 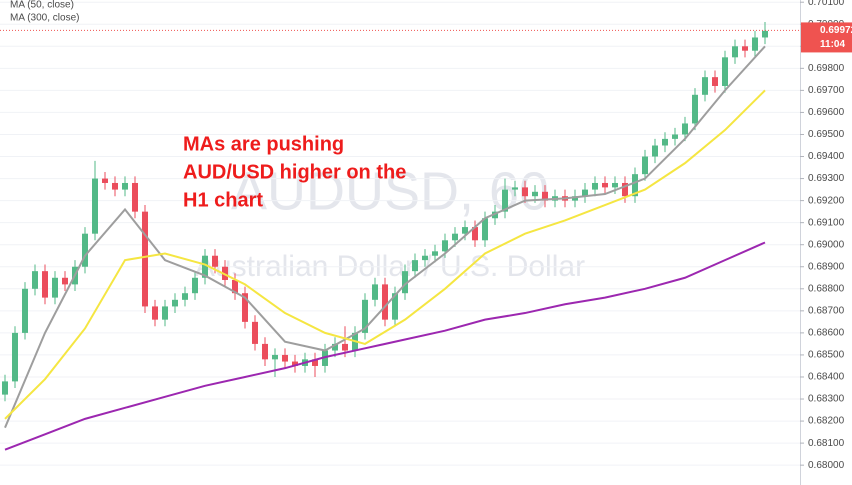 What do you see at coordinates (826, 134) in the screenshot?
I see `y-tick-label: 0.69500` at bounding box center [826, 134].